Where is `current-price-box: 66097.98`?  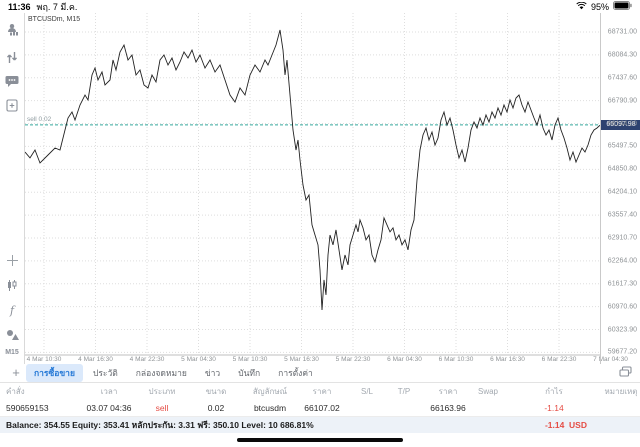 current-price-box: 66097.98 is located at coordinates (620, 125).